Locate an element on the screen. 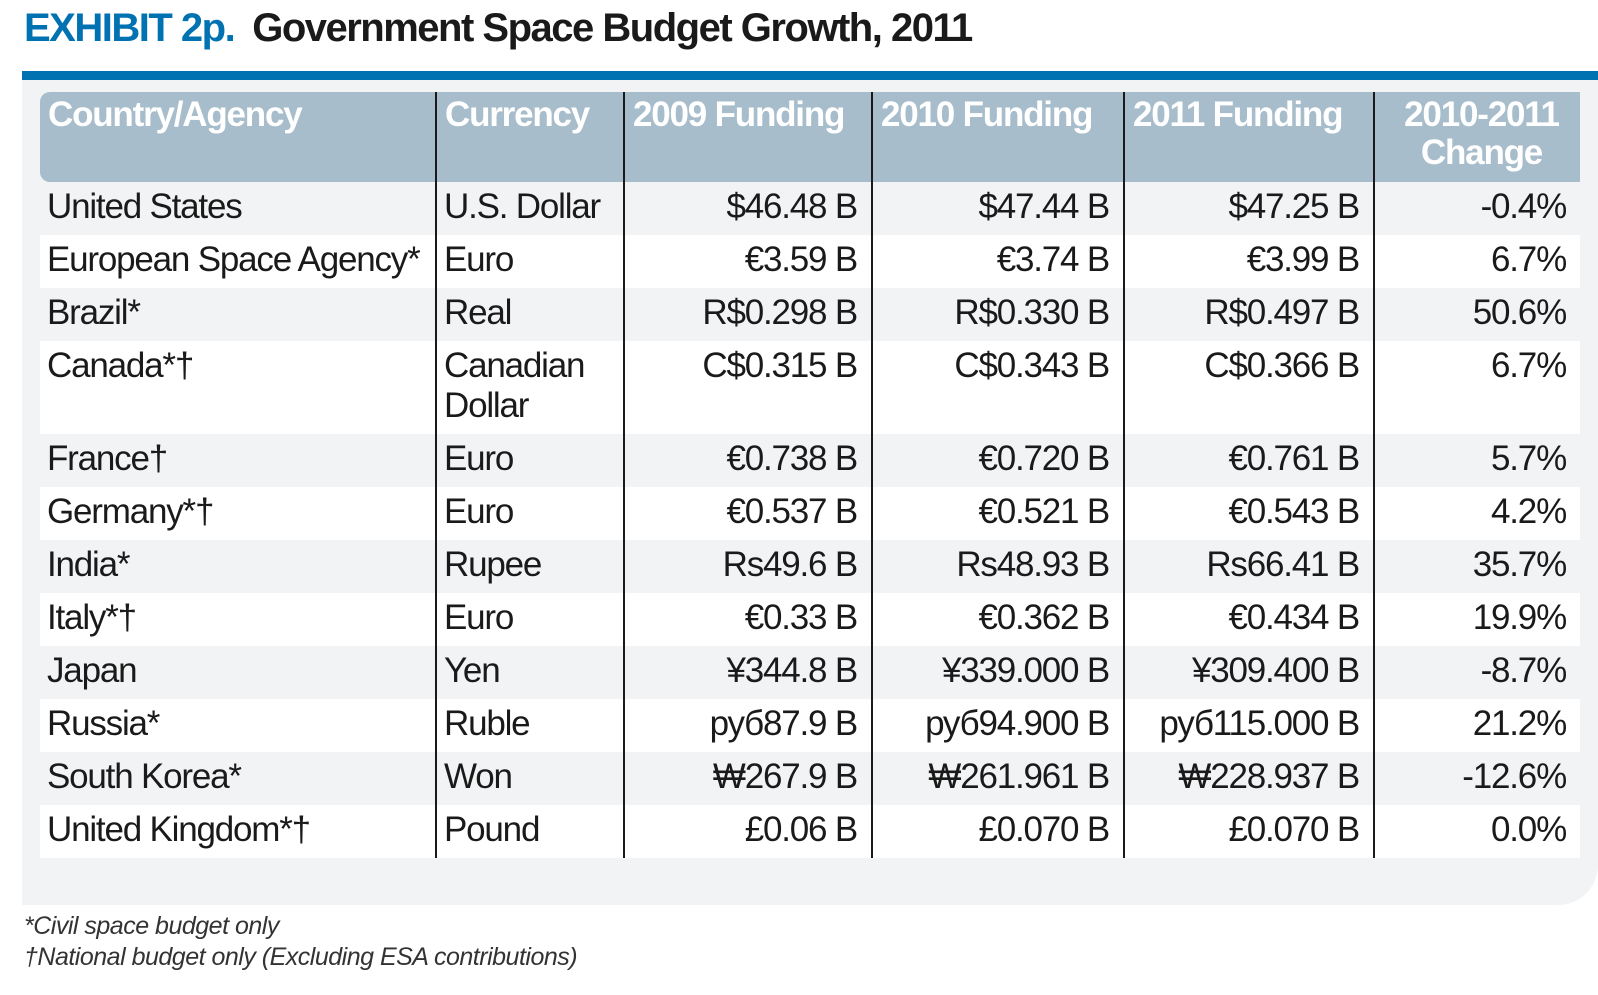  cell-funding-2009: €0.33 B is located at coordinates (747, 619).